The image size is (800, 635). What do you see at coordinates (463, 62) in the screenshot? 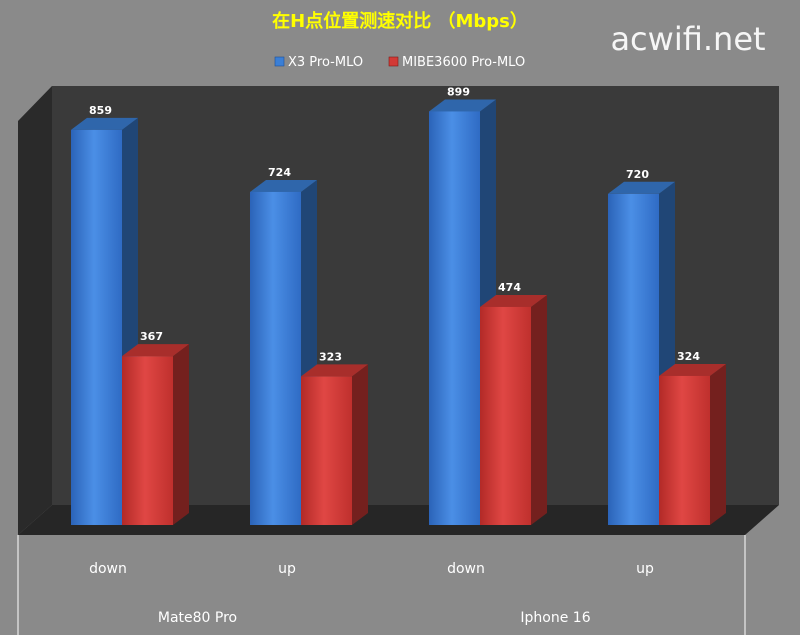
I see `legend-label-mibe: MIBE3600 Pro-MLO` at bounding box center [463, 62].